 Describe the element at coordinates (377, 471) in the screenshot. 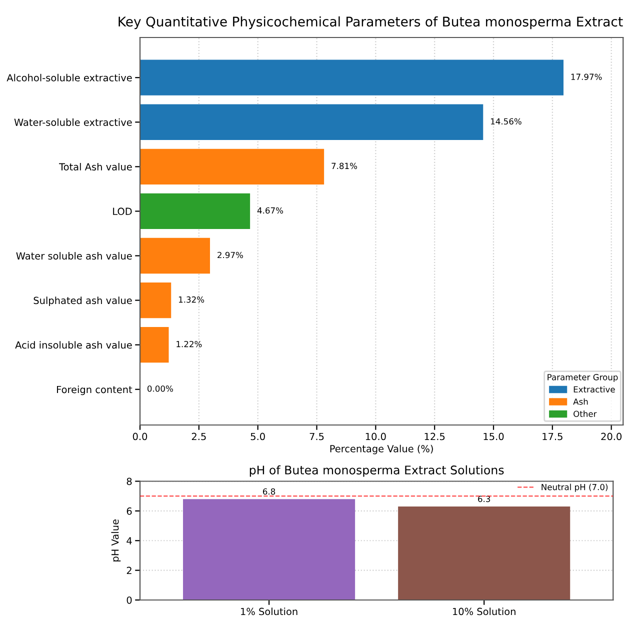

I see `chart-title: pH of Butea monosperma Extract Solutions` at that location.